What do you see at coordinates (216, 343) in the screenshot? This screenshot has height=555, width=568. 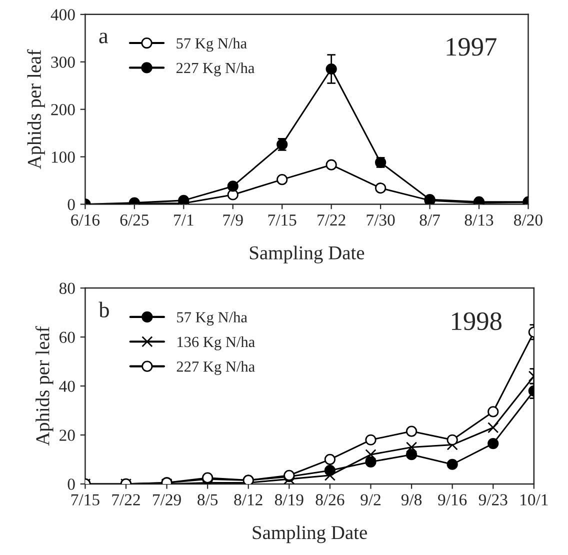 I see `legend-label: 136 Kg N/ha` at bounding box center [216, 343].